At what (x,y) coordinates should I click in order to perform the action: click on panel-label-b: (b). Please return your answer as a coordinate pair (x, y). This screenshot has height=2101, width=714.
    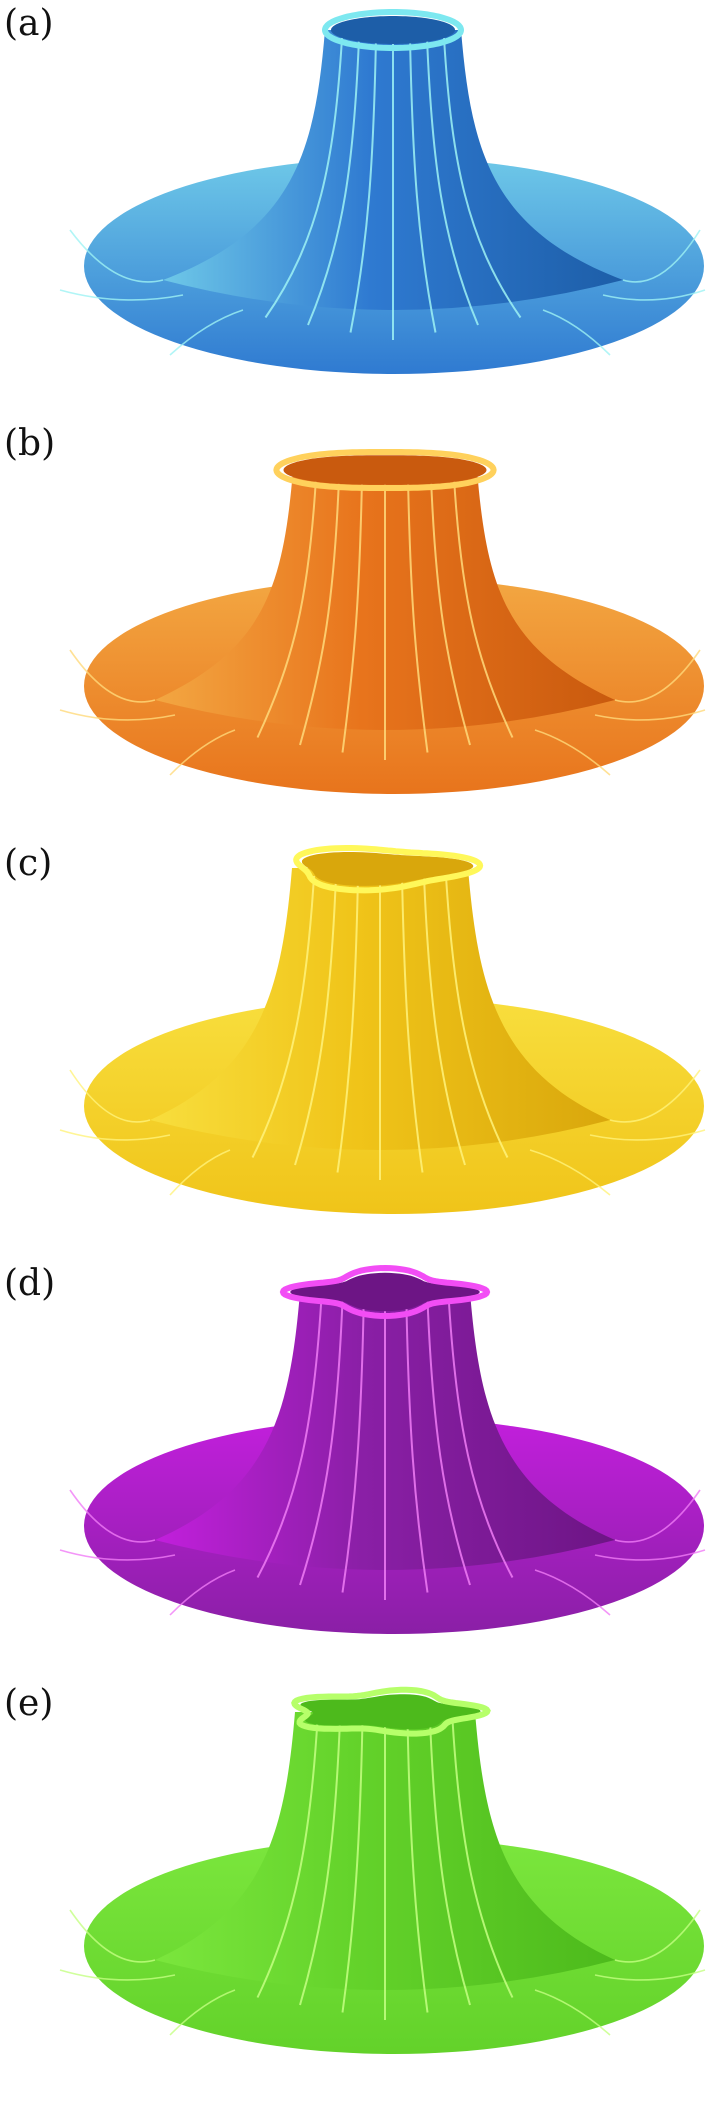
    Looking at the image, I should click on (29, 444).